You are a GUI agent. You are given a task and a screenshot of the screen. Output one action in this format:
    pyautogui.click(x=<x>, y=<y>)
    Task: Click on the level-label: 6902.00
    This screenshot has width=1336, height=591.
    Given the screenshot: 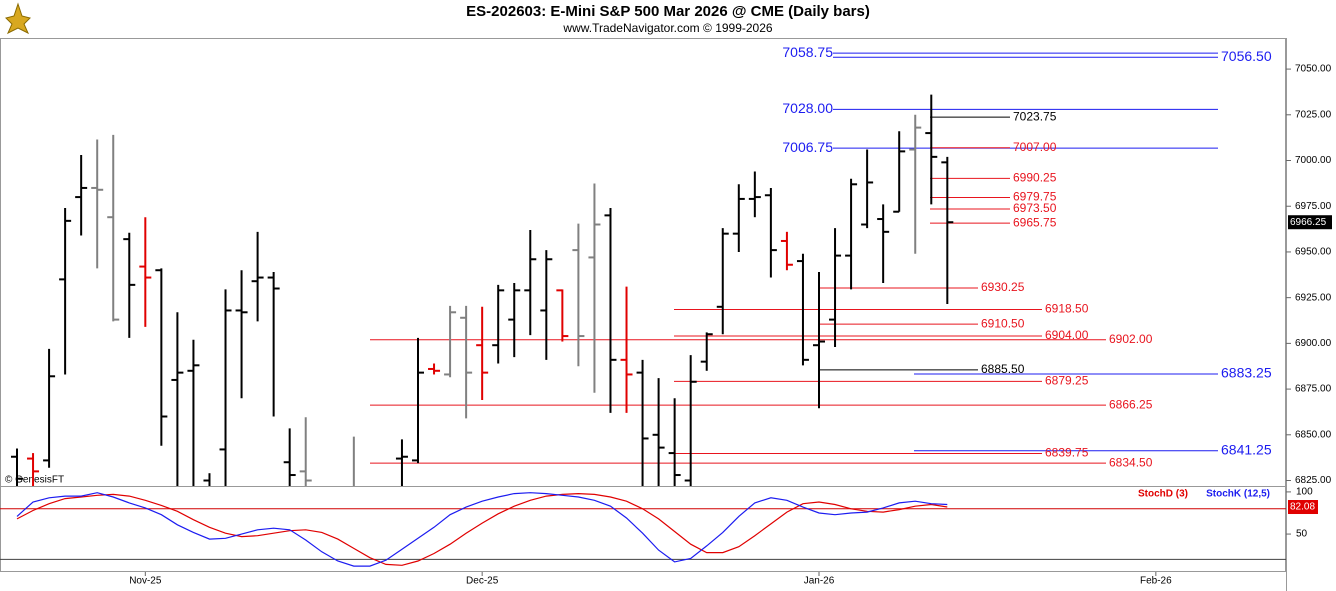 What is the action you would take?
    pyautogui.click(x=1131, y=339)
    